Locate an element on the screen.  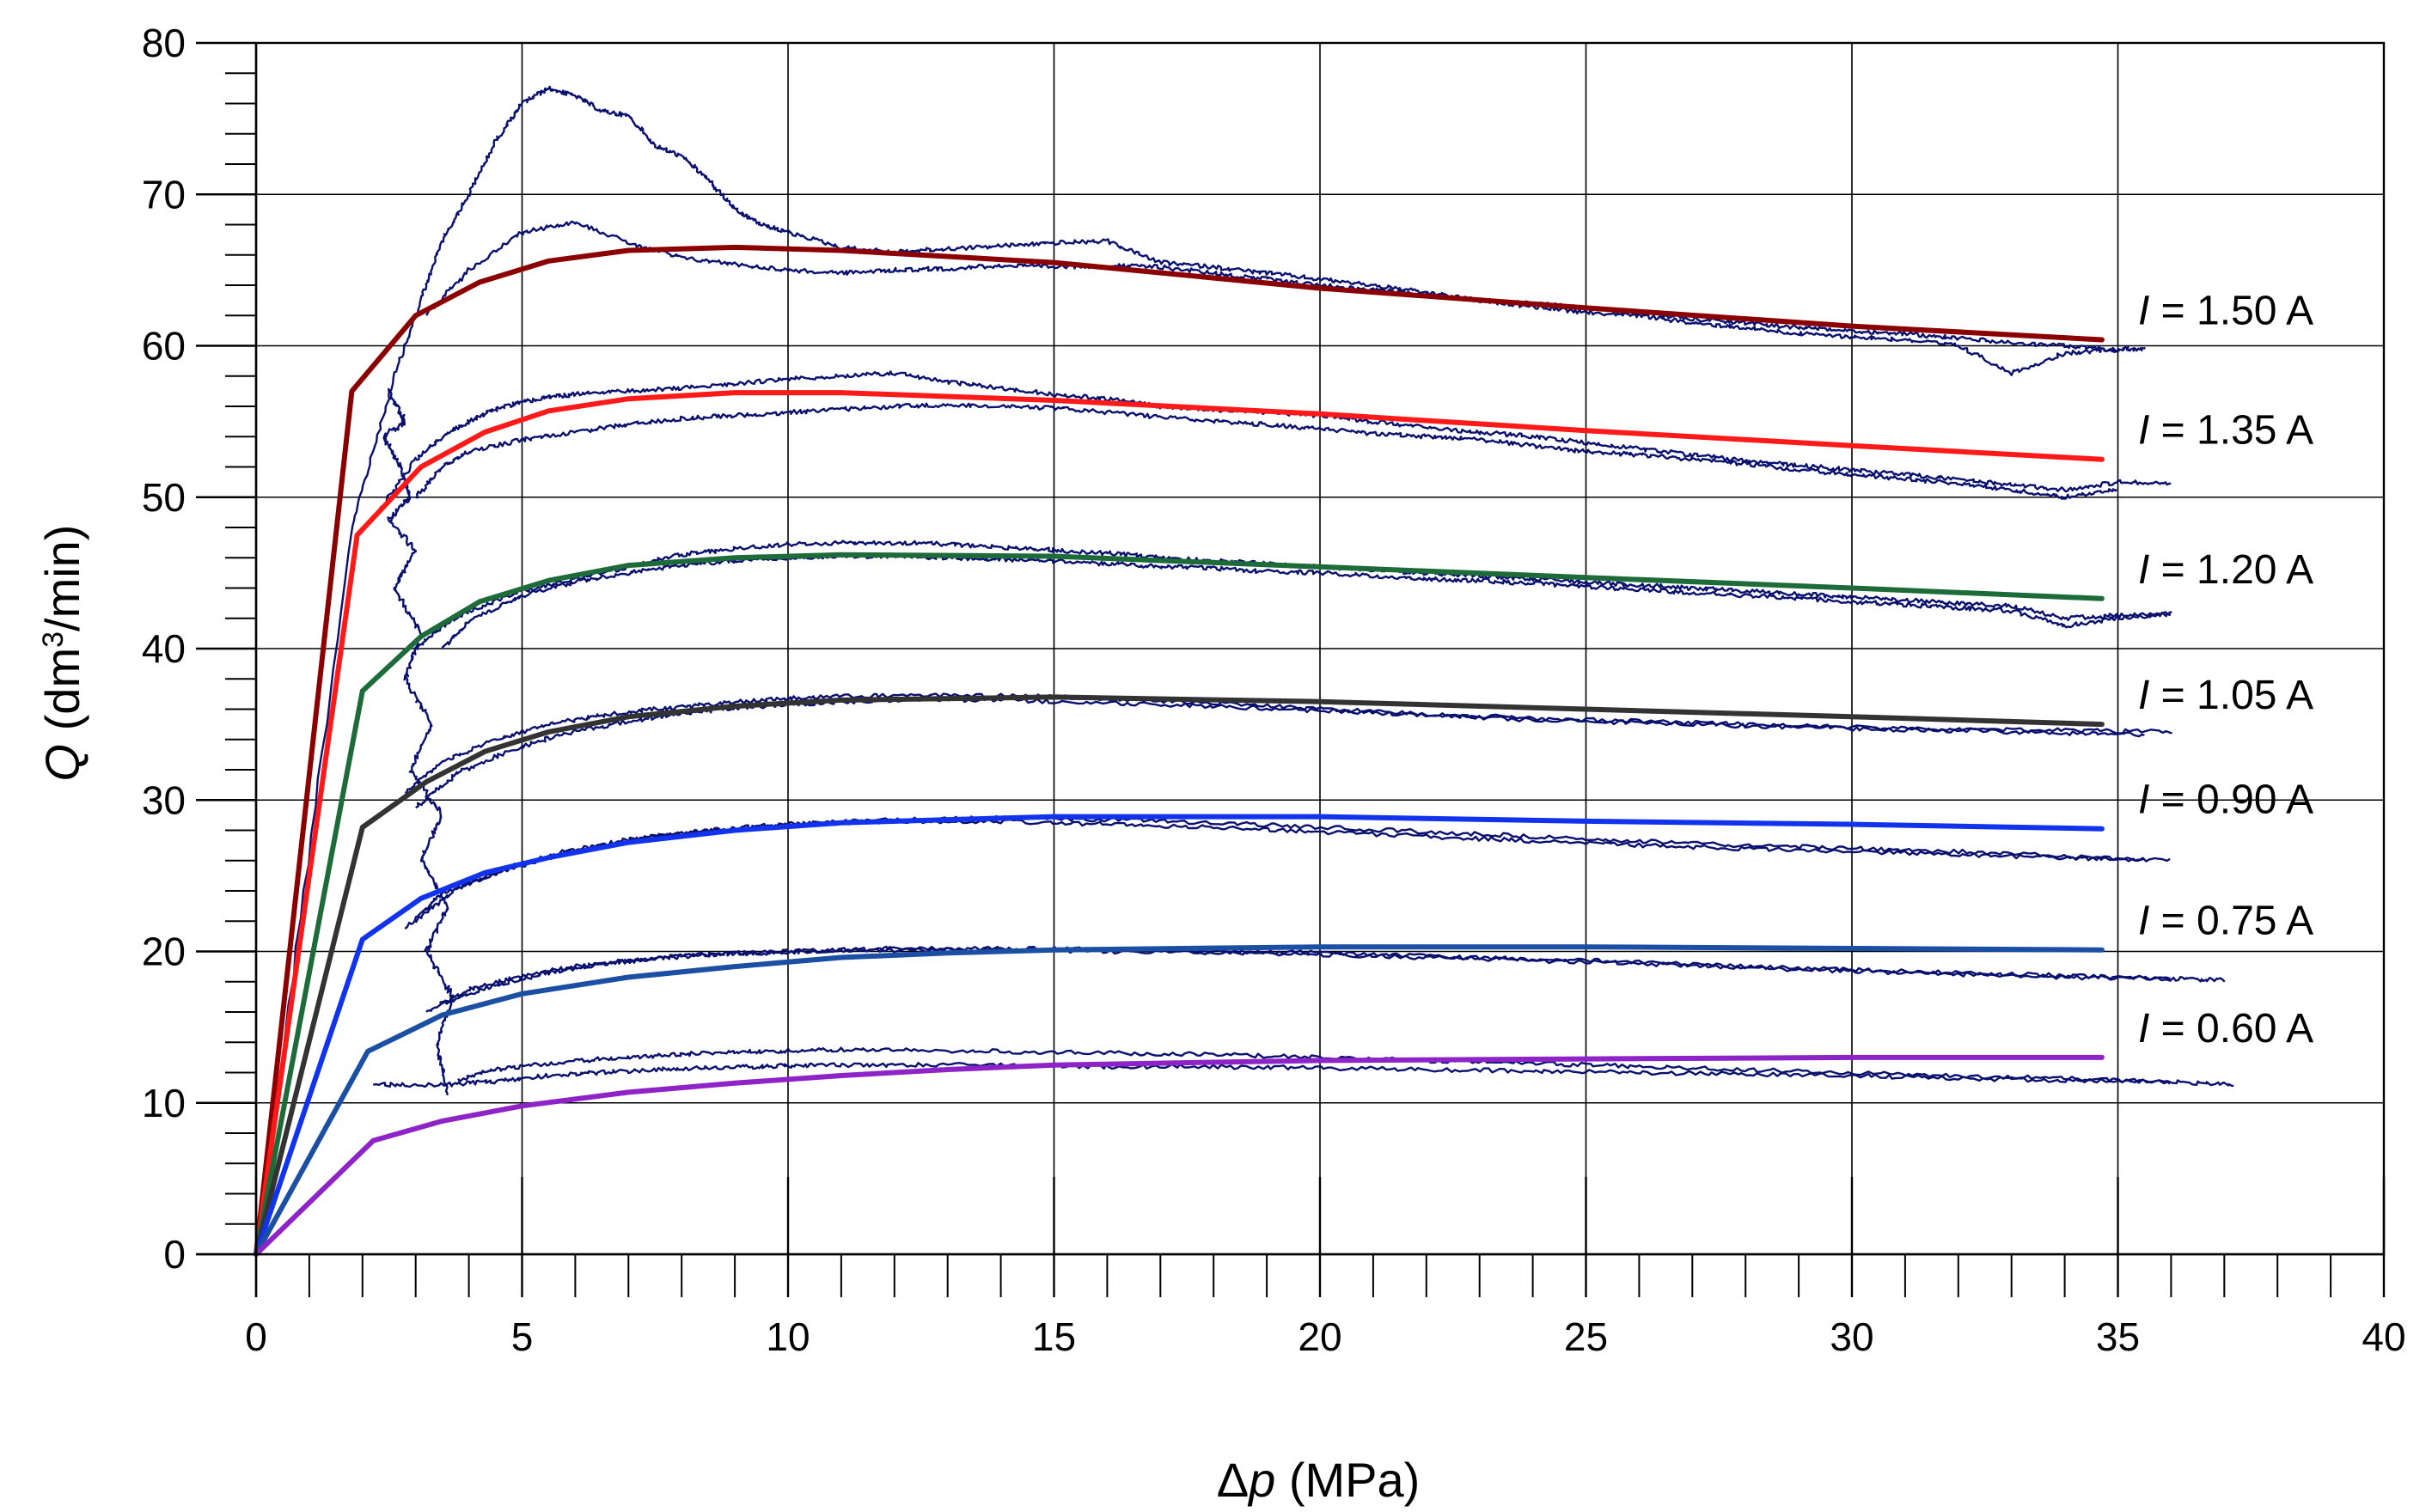
x-tick-label: 15 is located at coordinates (1054, 1336).